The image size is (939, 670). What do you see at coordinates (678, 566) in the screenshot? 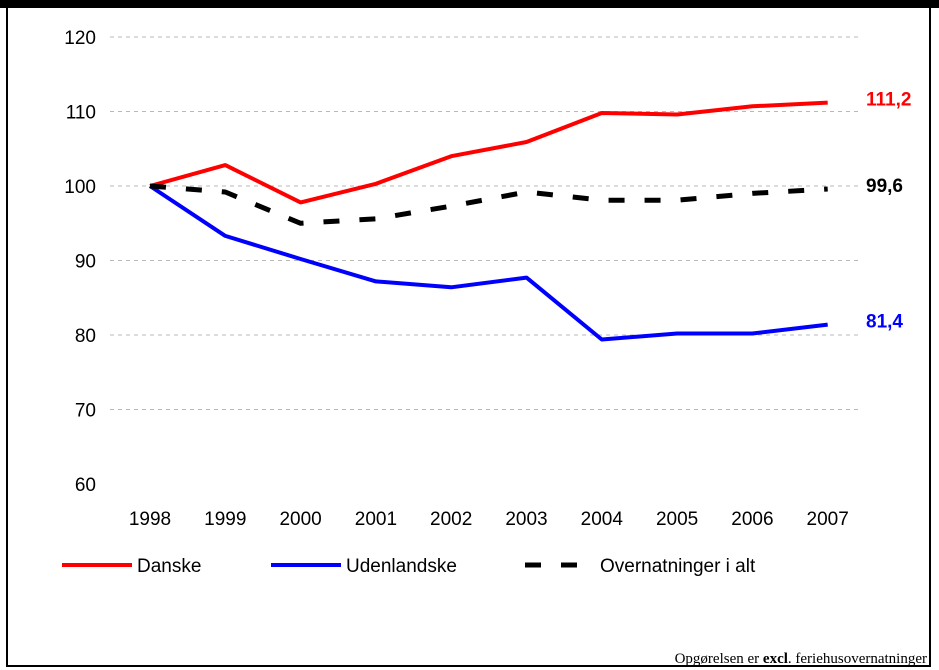
I see `legend-label-2: Overnatninger i alt` at bounding box center [678, 566].